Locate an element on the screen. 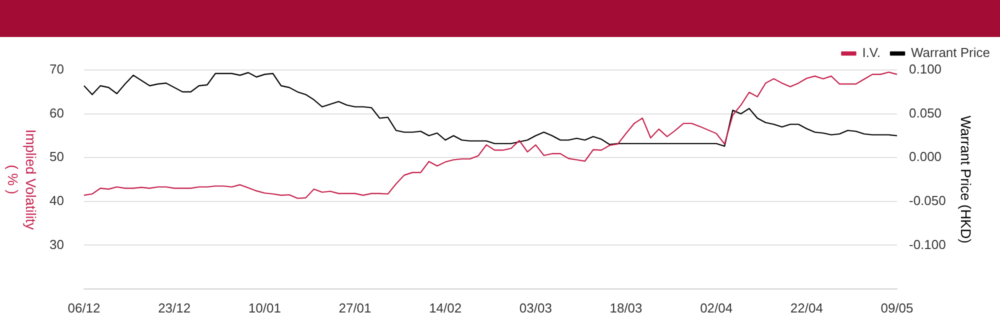 The width and height of the screenshot is (1000, 324). x-tick-label: 09/05 is located at coordinates (897, 308).